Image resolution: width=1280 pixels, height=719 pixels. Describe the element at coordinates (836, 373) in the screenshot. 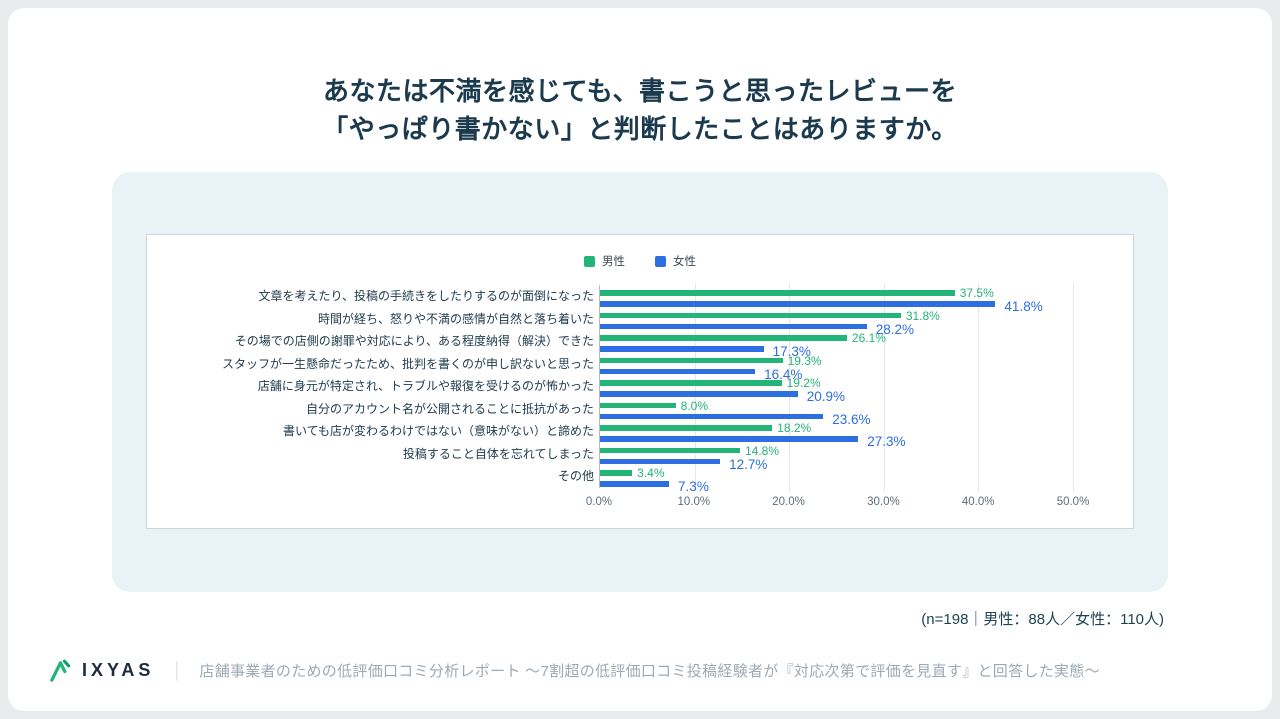

I see `female-bar-row: 16.4%` at that location.